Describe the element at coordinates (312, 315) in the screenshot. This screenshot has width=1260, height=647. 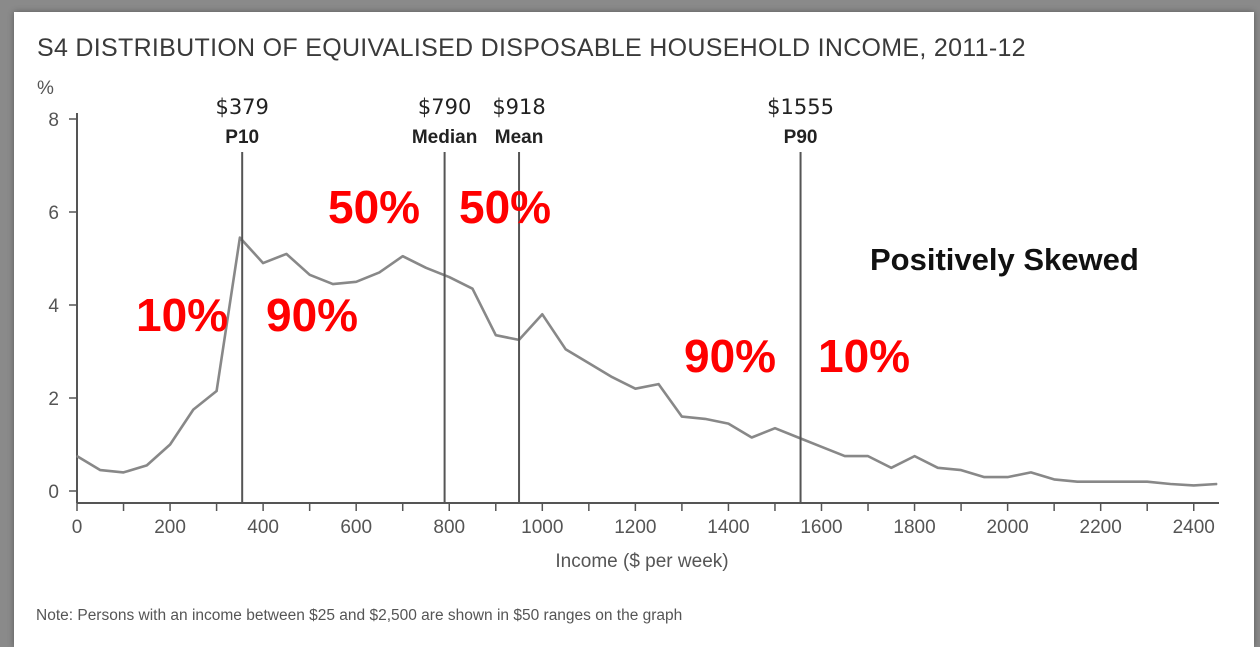
I see `annotation-p10-right: 90%` at that location.